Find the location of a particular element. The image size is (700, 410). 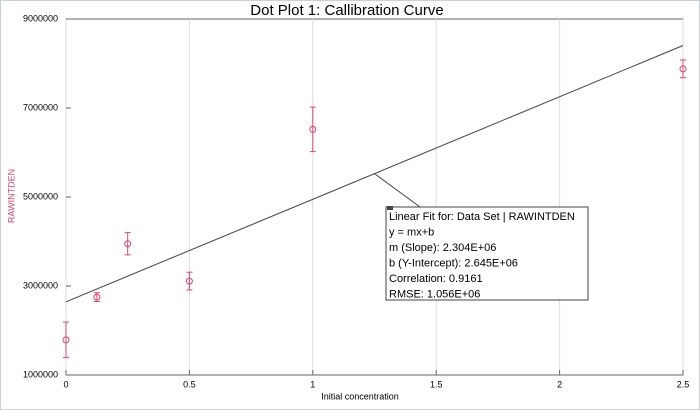

chart-title: Dot Plot 1: Callibration Curve is located at coordinates (346, 10).